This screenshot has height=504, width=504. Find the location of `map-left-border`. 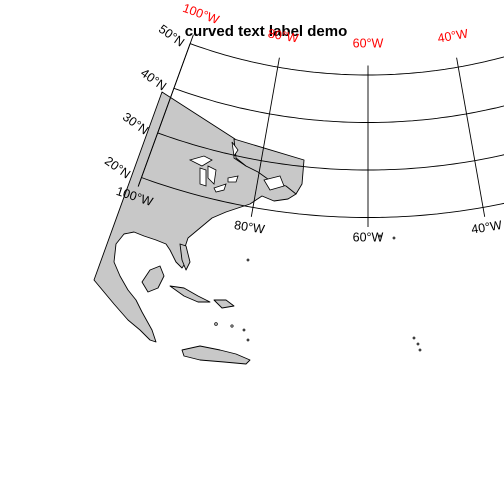

map-left-border is located at coordinates (164, 115).